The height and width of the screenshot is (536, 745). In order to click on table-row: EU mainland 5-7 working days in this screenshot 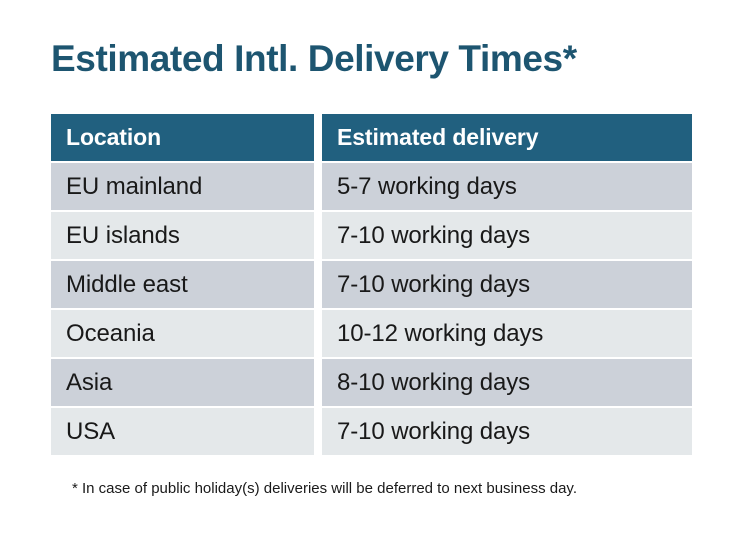, I will do `click(371, 186)`.